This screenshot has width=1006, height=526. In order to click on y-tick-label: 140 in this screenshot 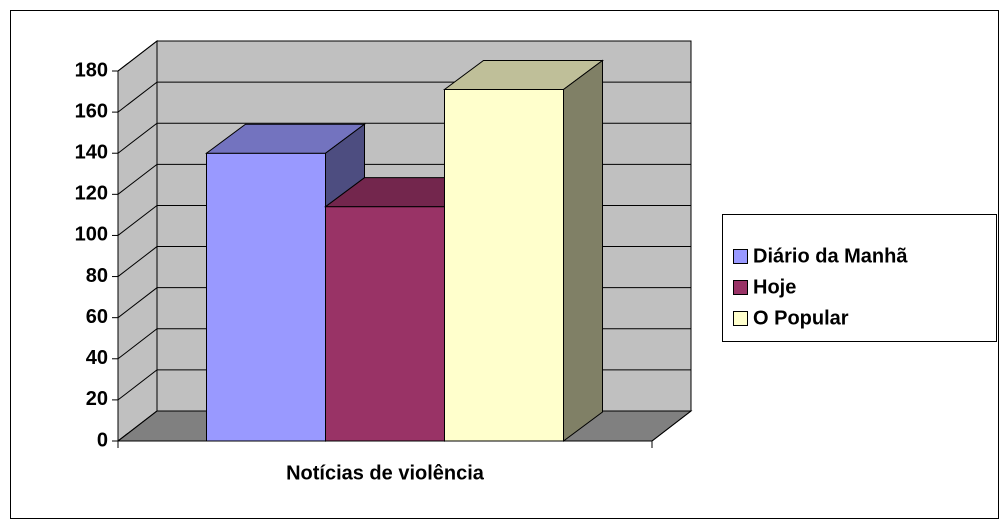, I will do `click(91, 153)`.